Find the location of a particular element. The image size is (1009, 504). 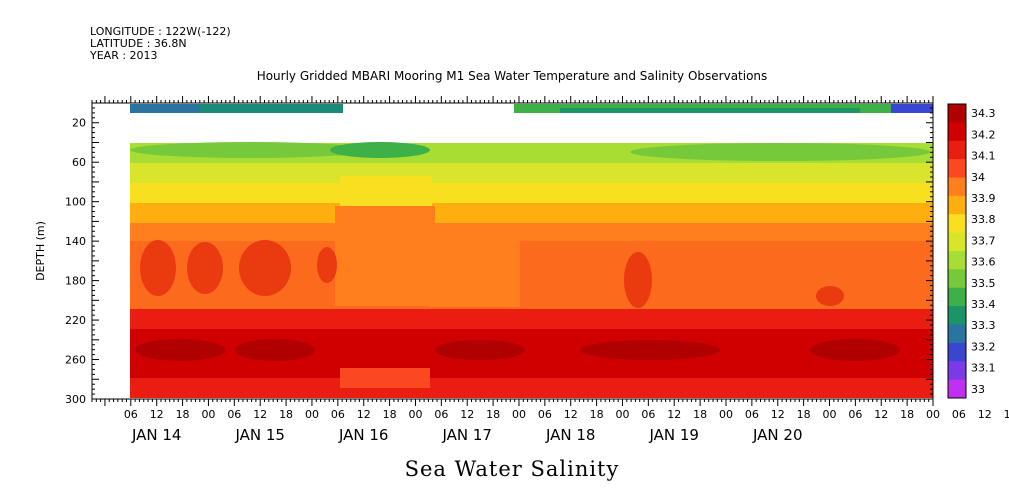

x-day-label: JAN 19 is located at coordinates (673, 435).